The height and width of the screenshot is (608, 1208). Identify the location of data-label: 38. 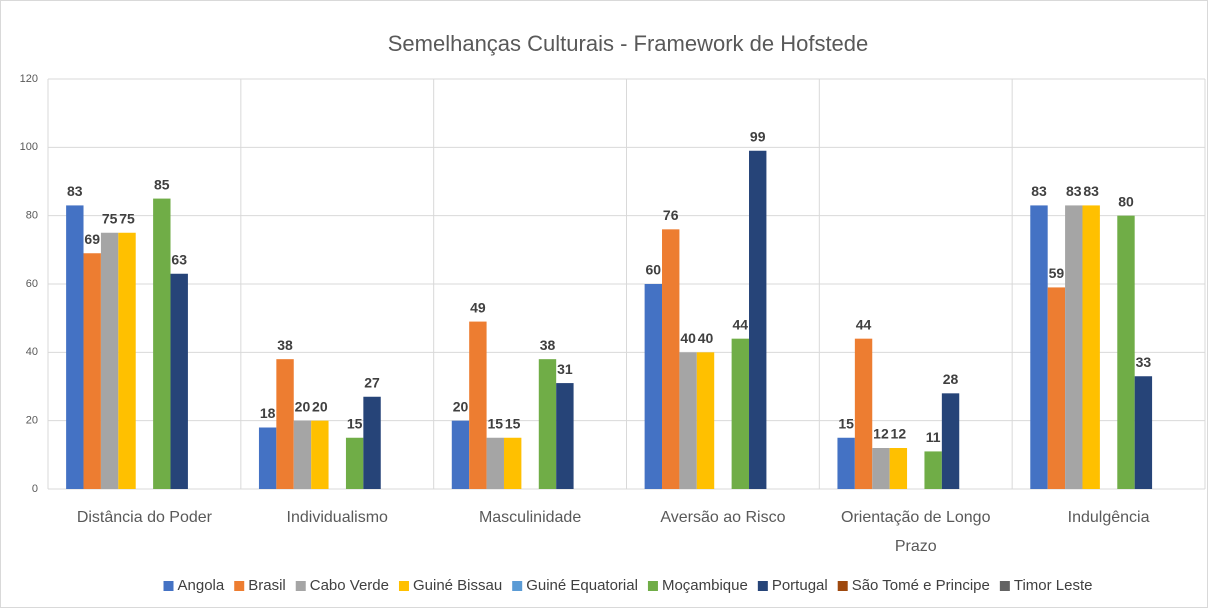
(548, 345).